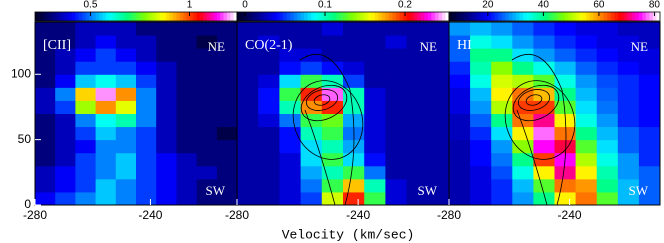 The height and width of the screenshot is (243, 664). Describe the element at coordinates (237, 215) in the screenshot. I see `x-tick-label: -280` at that location.